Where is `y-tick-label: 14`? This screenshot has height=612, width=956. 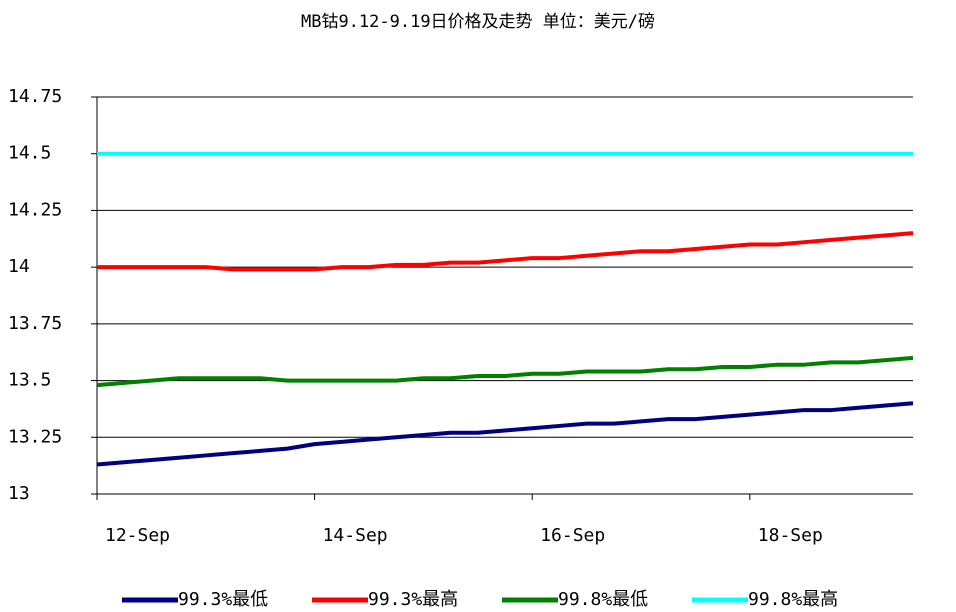 y-tick-label: 14 is located at coordinates (19, 266).